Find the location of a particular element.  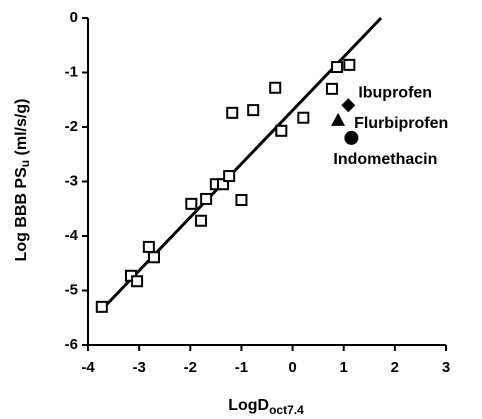

y-tick-label: -3 is located at coordinates (71, 180).